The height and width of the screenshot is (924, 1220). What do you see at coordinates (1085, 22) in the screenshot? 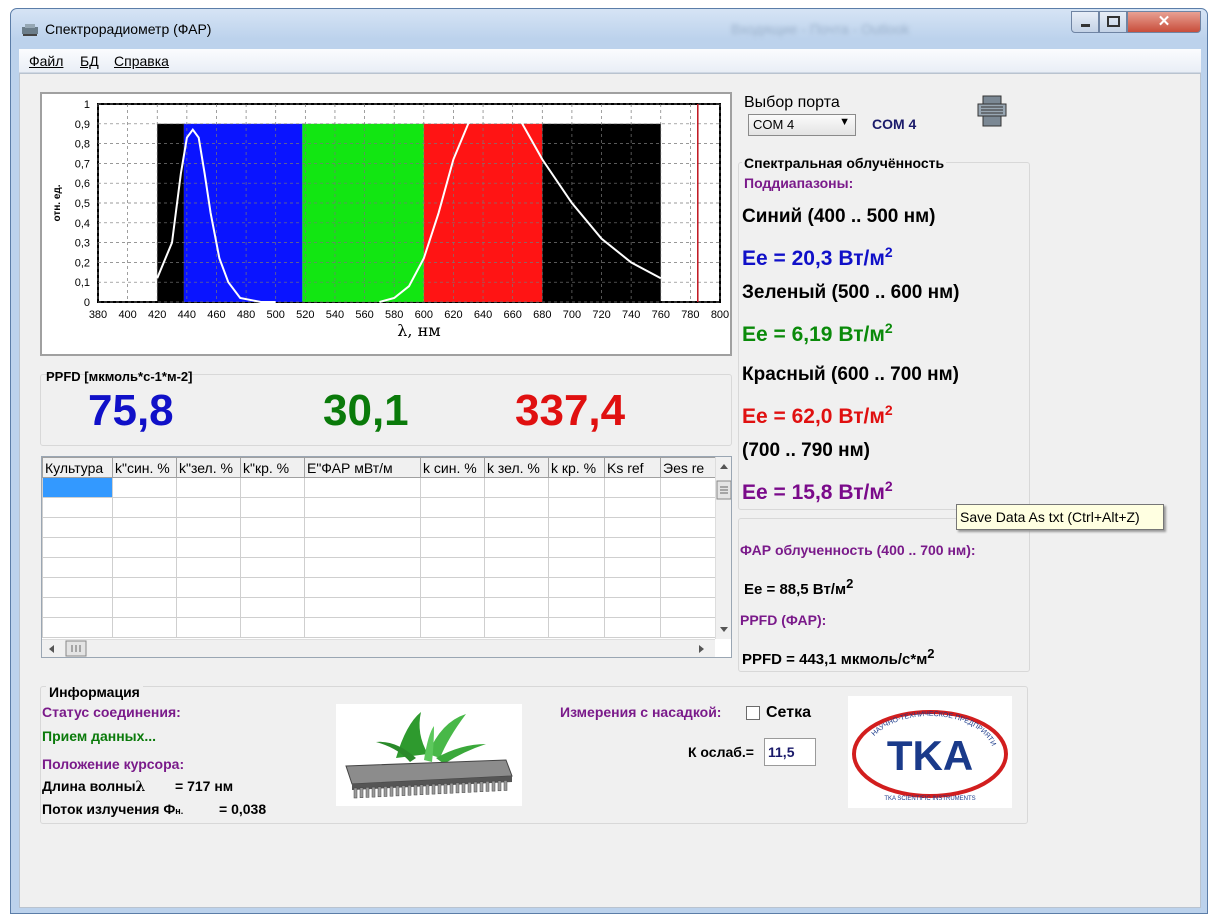
I see `minimize-button` at bounding box center [1085, 22].